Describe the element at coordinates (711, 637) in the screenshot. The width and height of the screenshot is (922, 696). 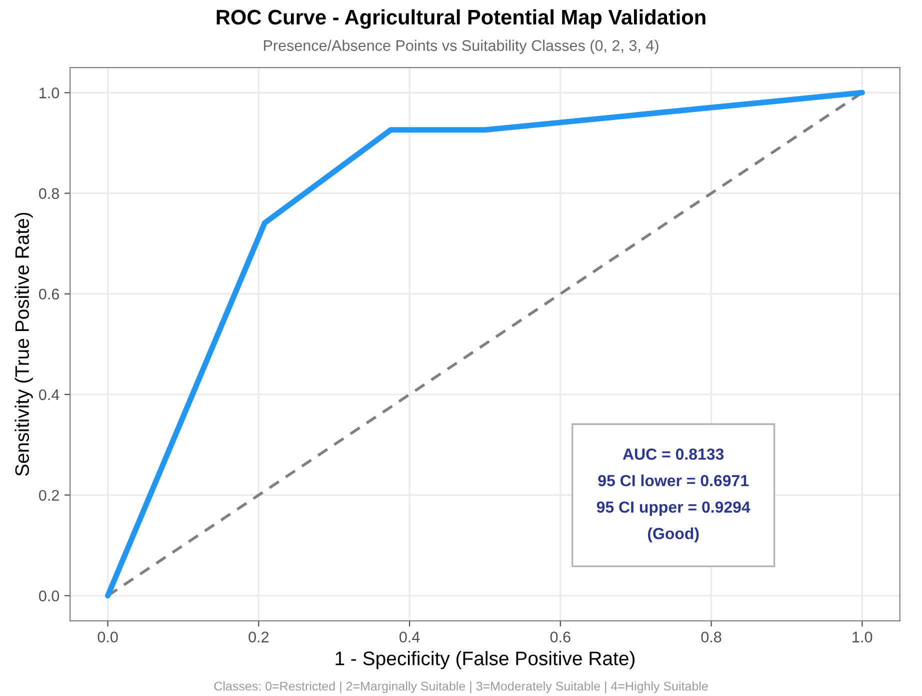
I see `x-tick-label: 0.8` at that location.